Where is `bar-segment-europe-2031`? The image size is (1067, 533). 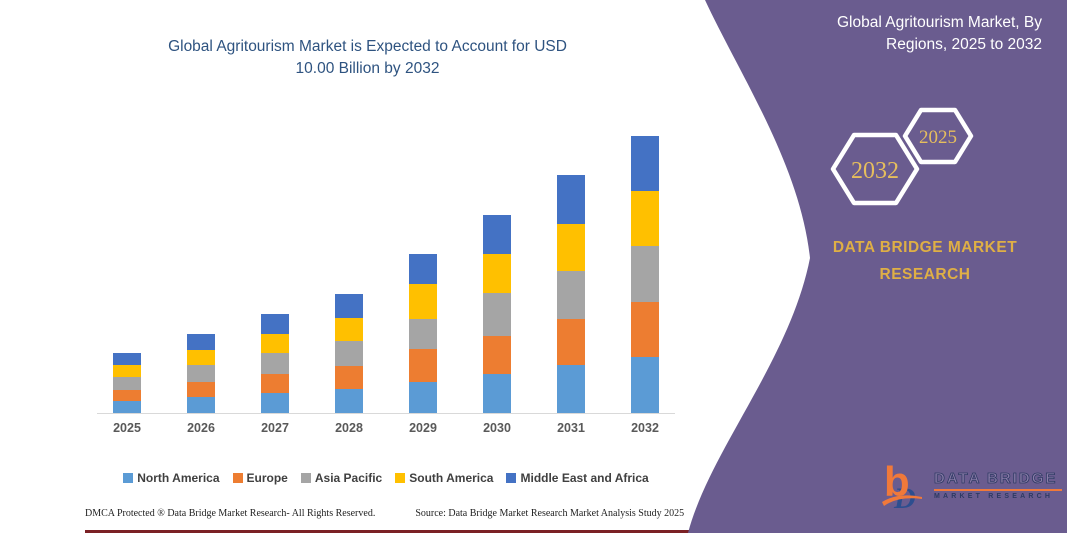
bar-segment-europe-2031 is located at coordinates (571, 342).